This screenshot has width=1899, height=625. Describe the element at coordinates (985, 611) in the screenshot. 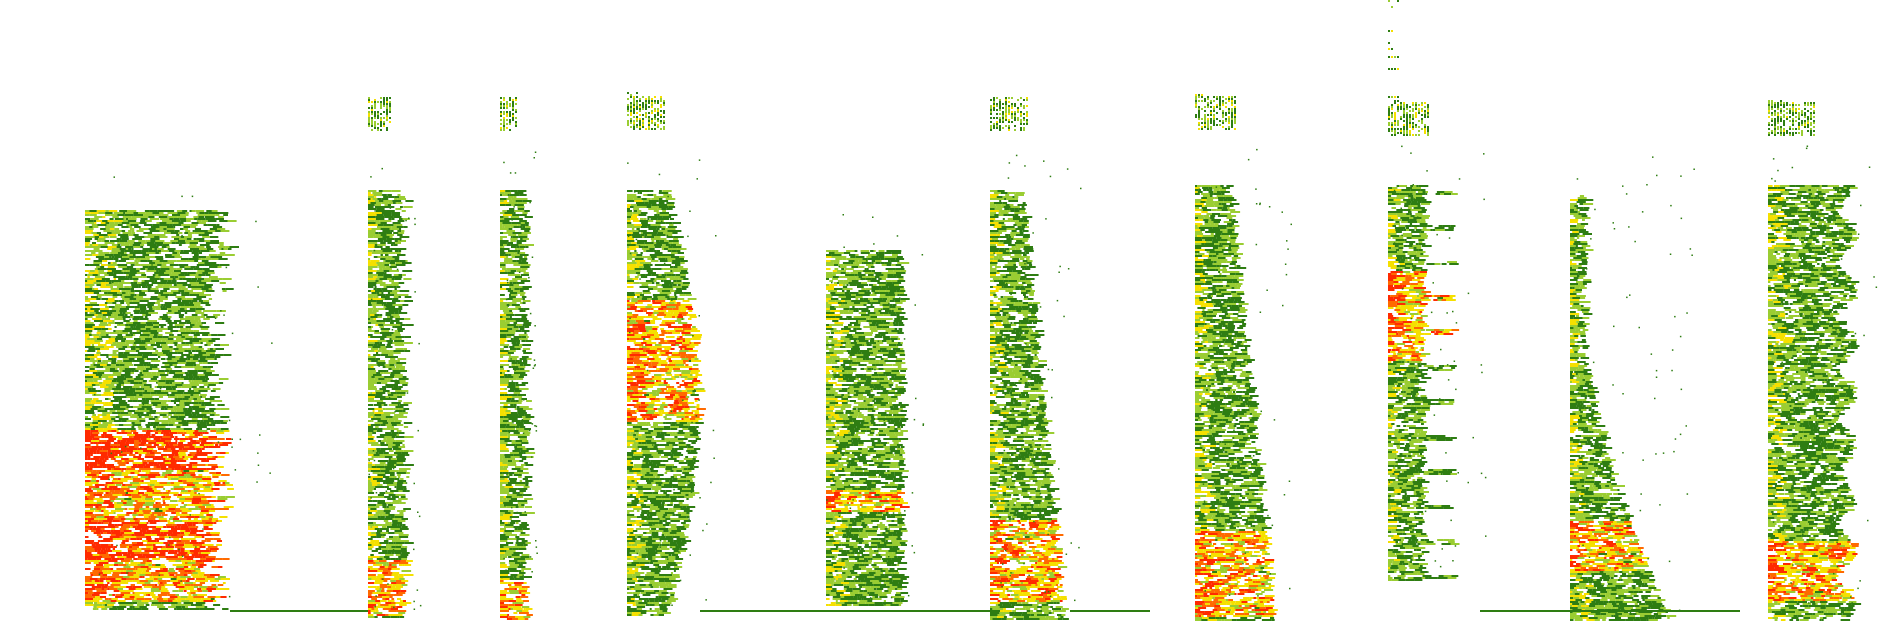

I see `baseline-streaks` at that location.